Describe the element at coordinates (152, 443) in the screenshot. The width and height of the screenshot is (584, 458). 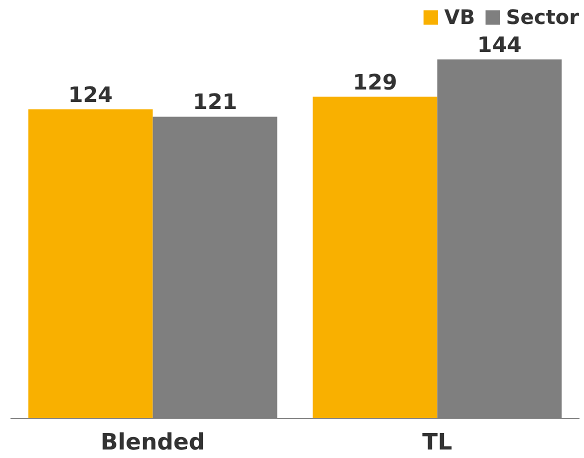
I see `x-tick-label: Blended` at that location.